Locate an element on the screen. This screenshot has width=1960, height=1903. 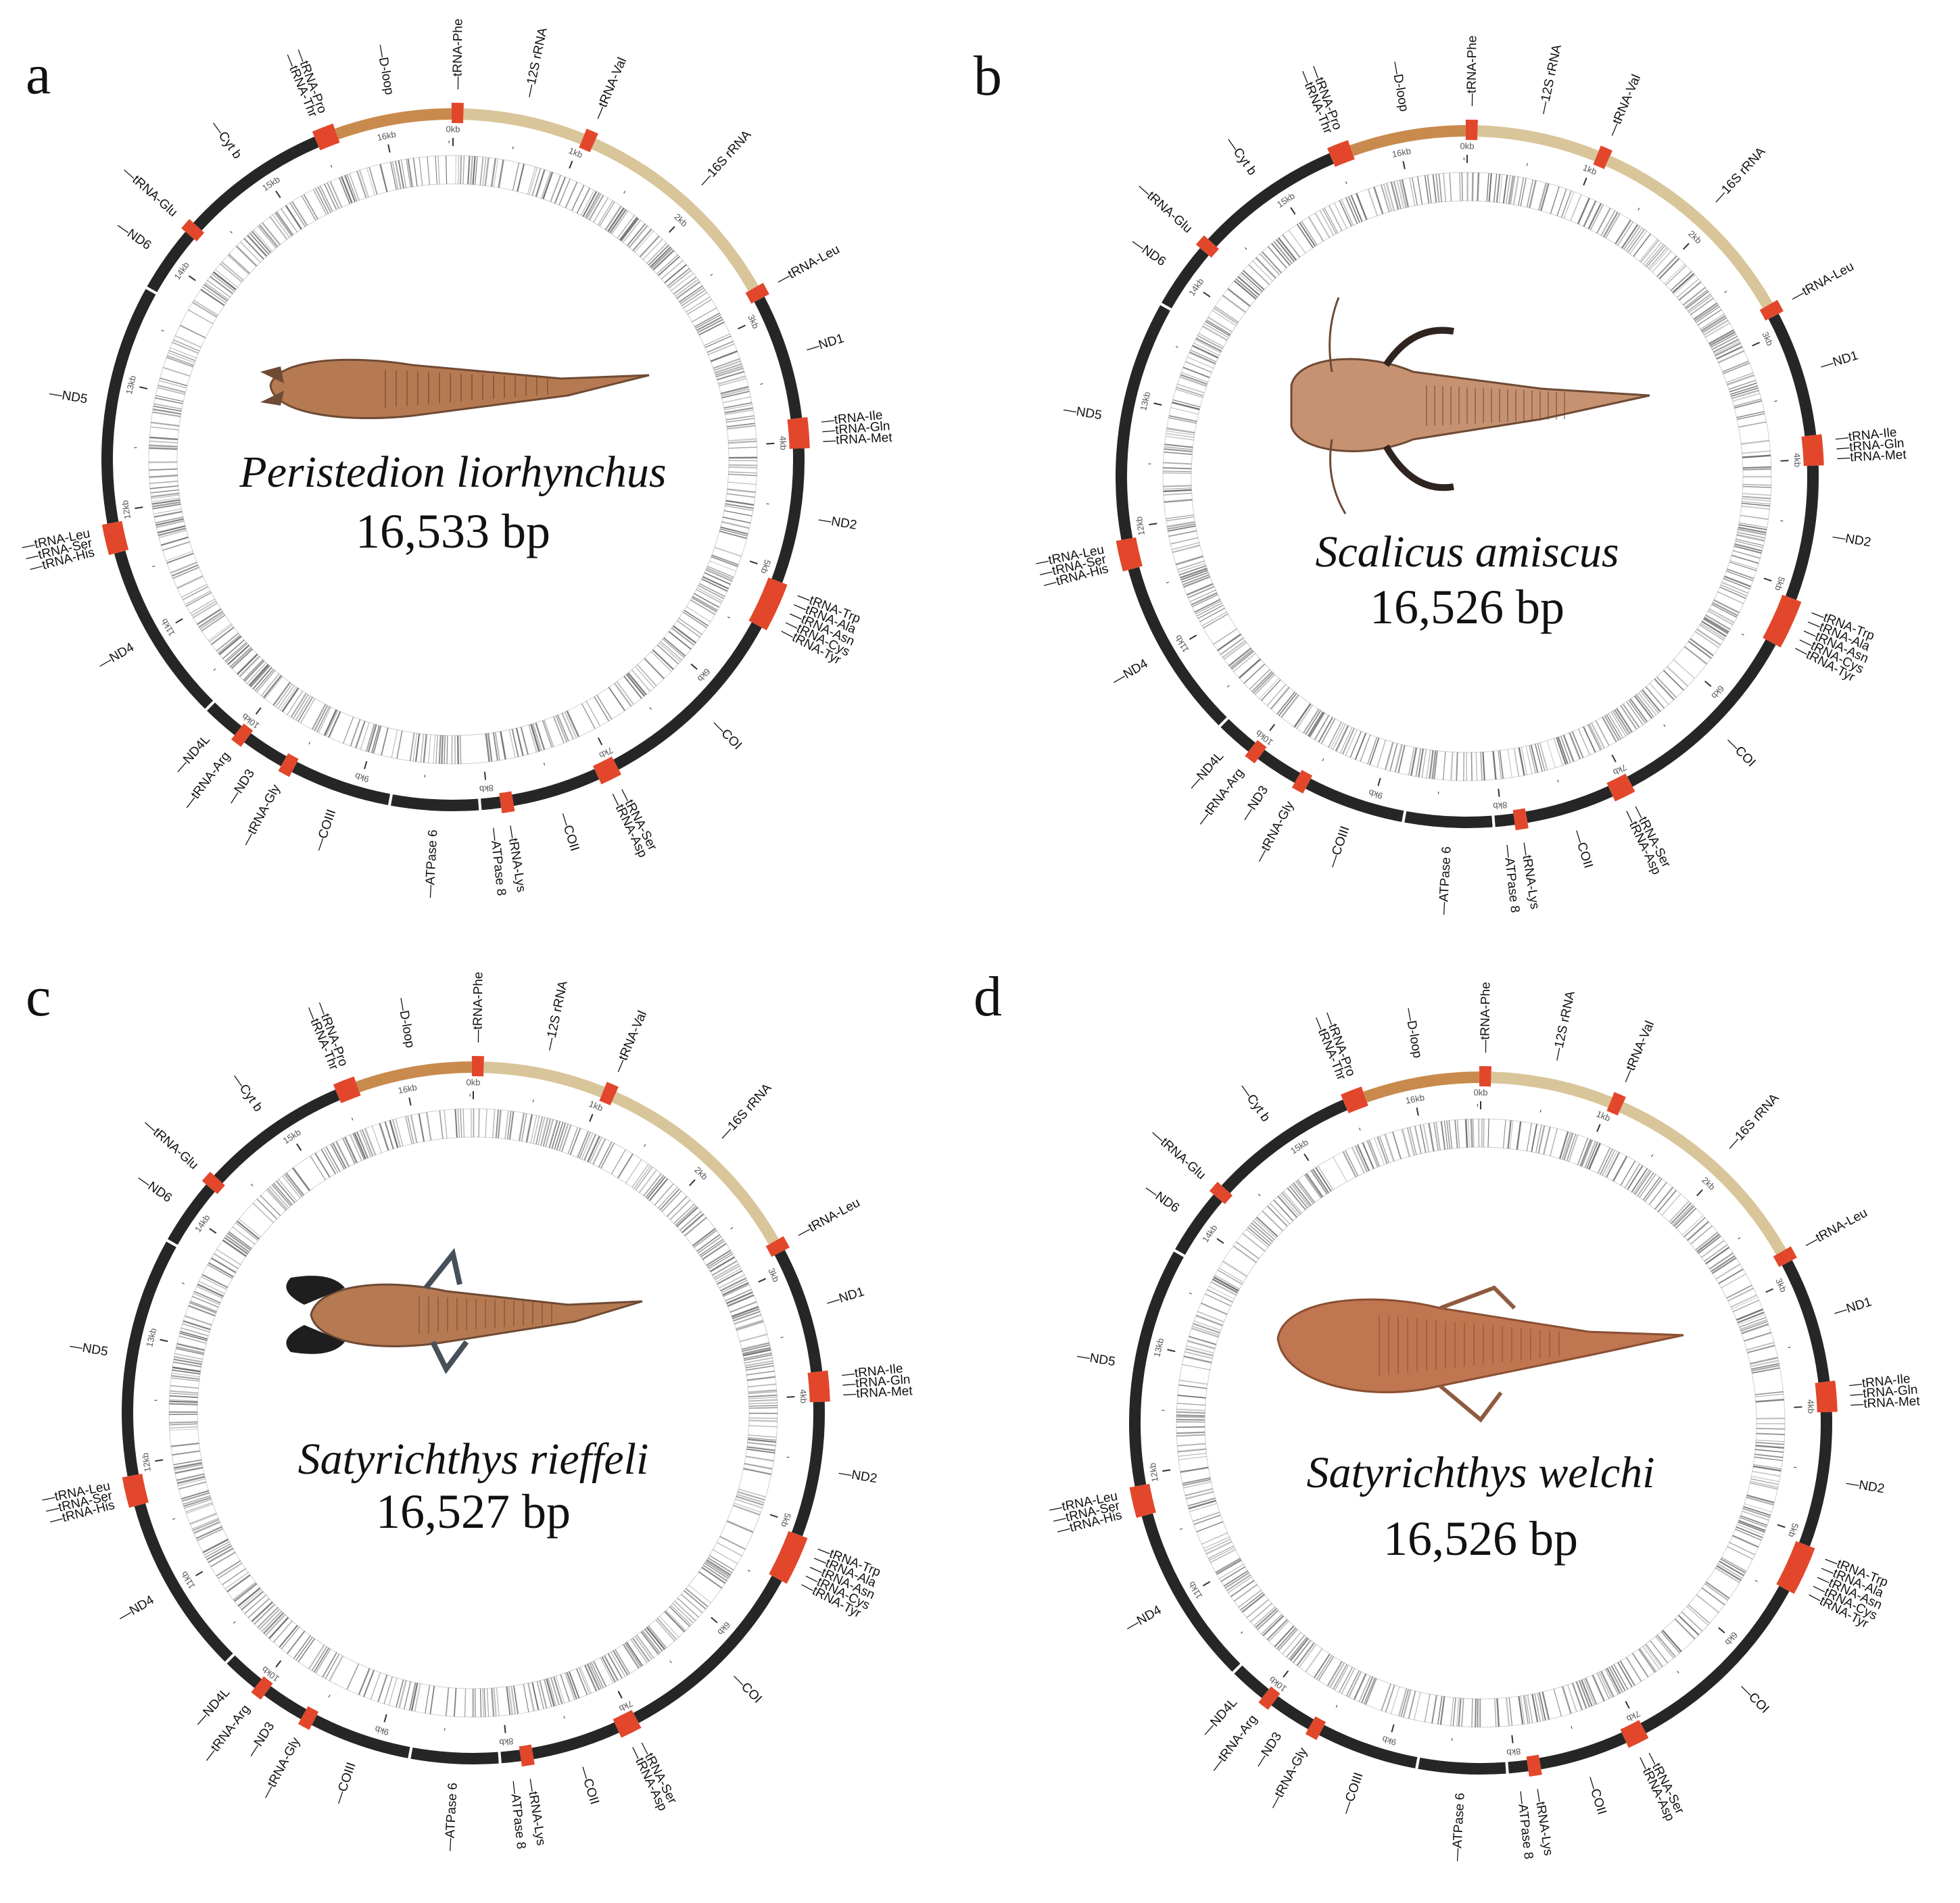
gene-label: —tRNA-Met is located at coordinates (1872, 456).